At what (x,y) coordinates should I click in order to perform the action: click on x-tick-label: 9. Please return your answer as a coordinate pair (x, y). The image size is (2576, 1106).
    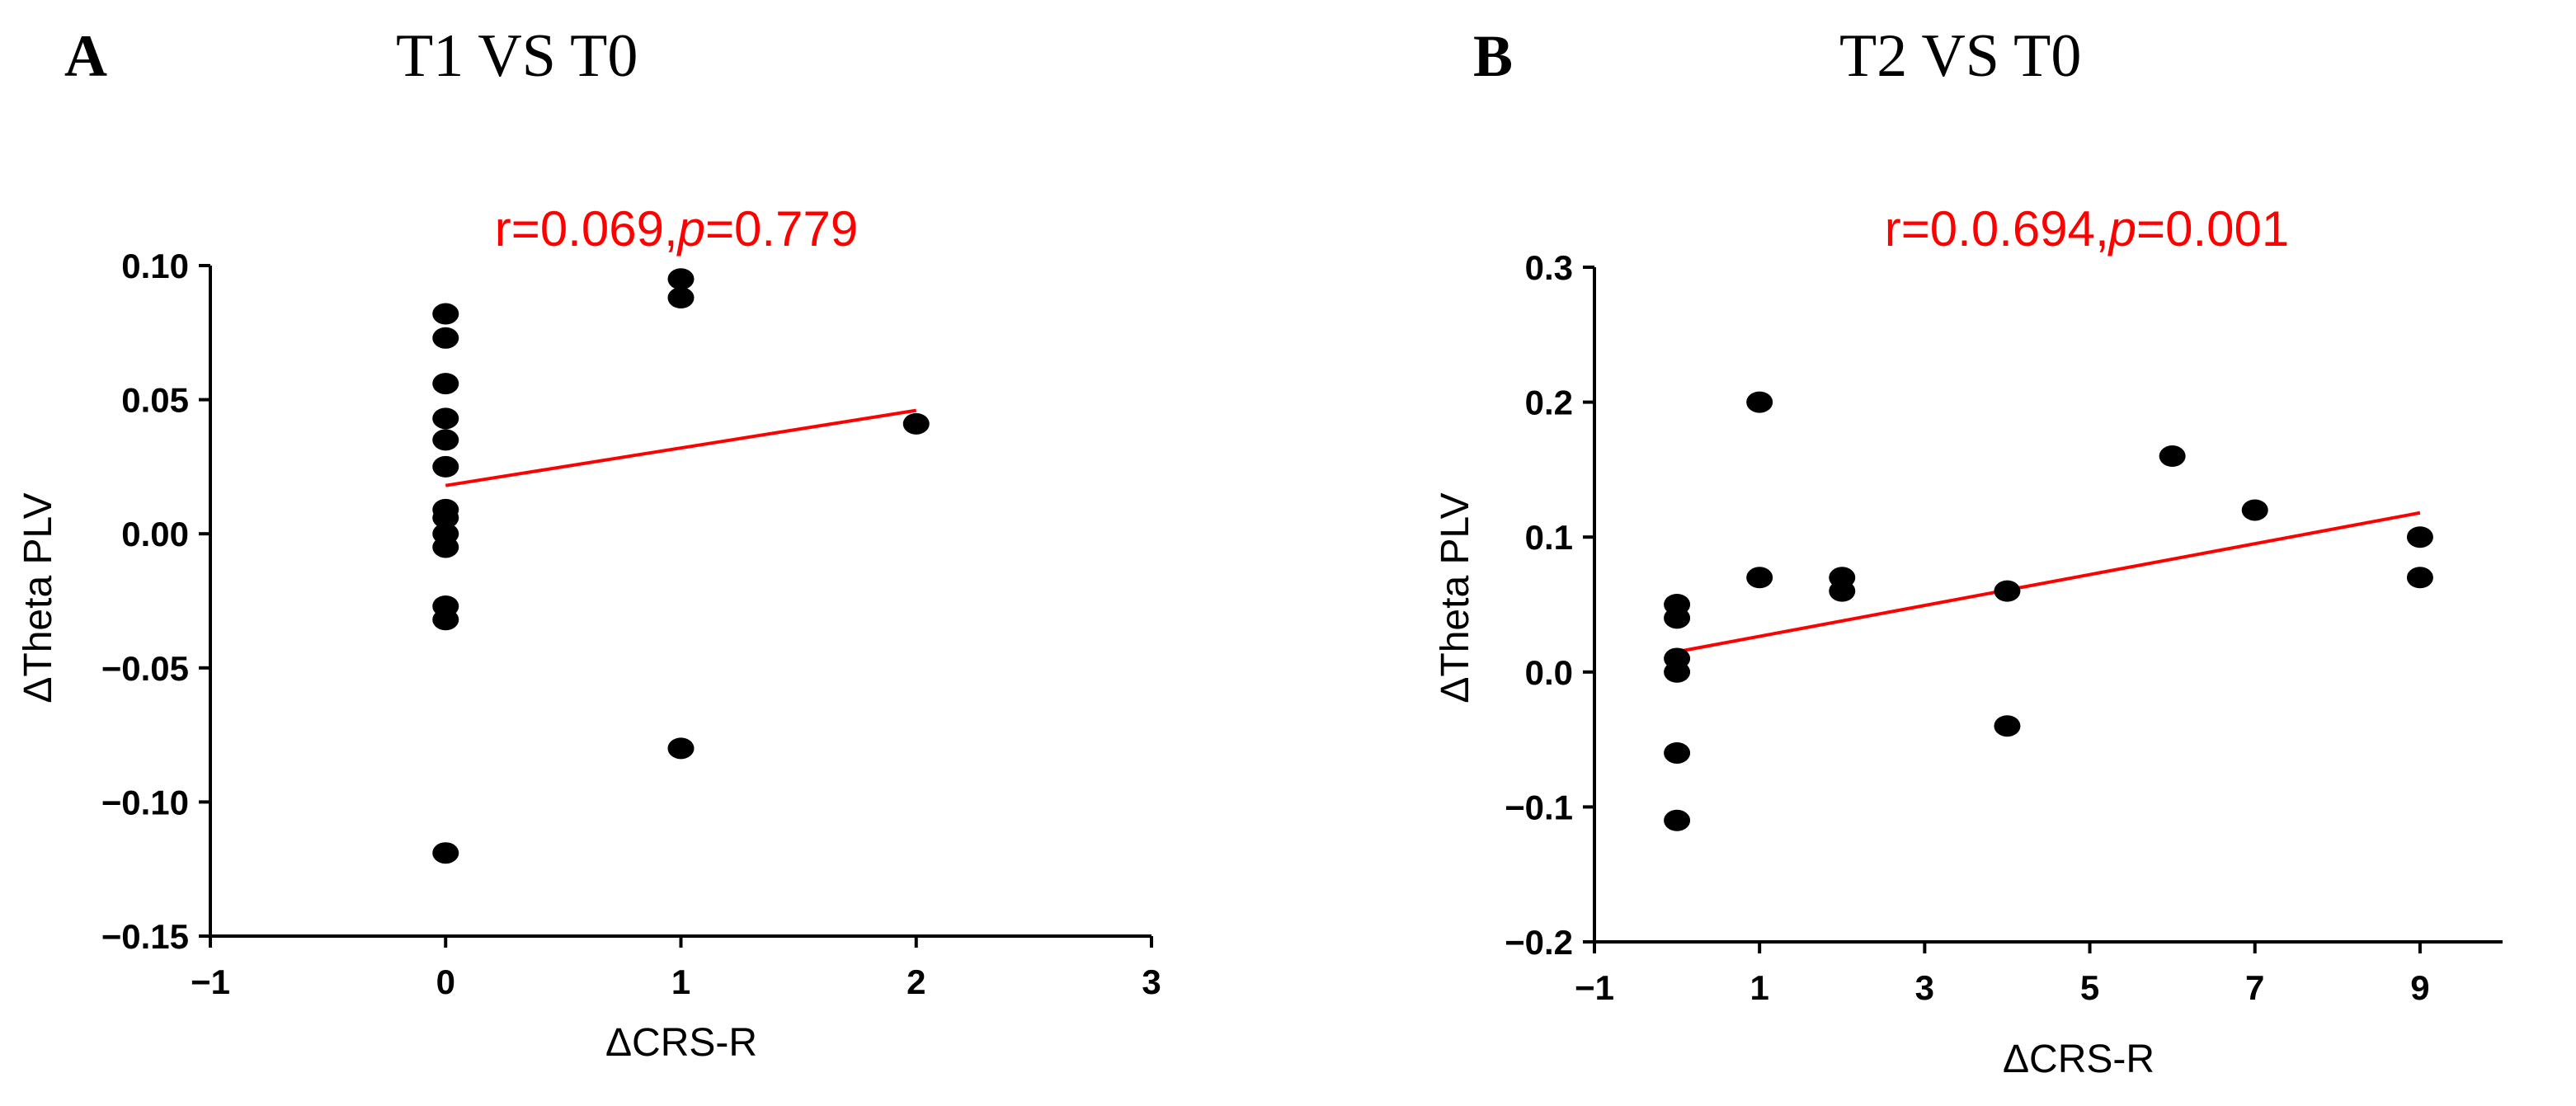
    Looking at the image, I should click on (2419, 987).